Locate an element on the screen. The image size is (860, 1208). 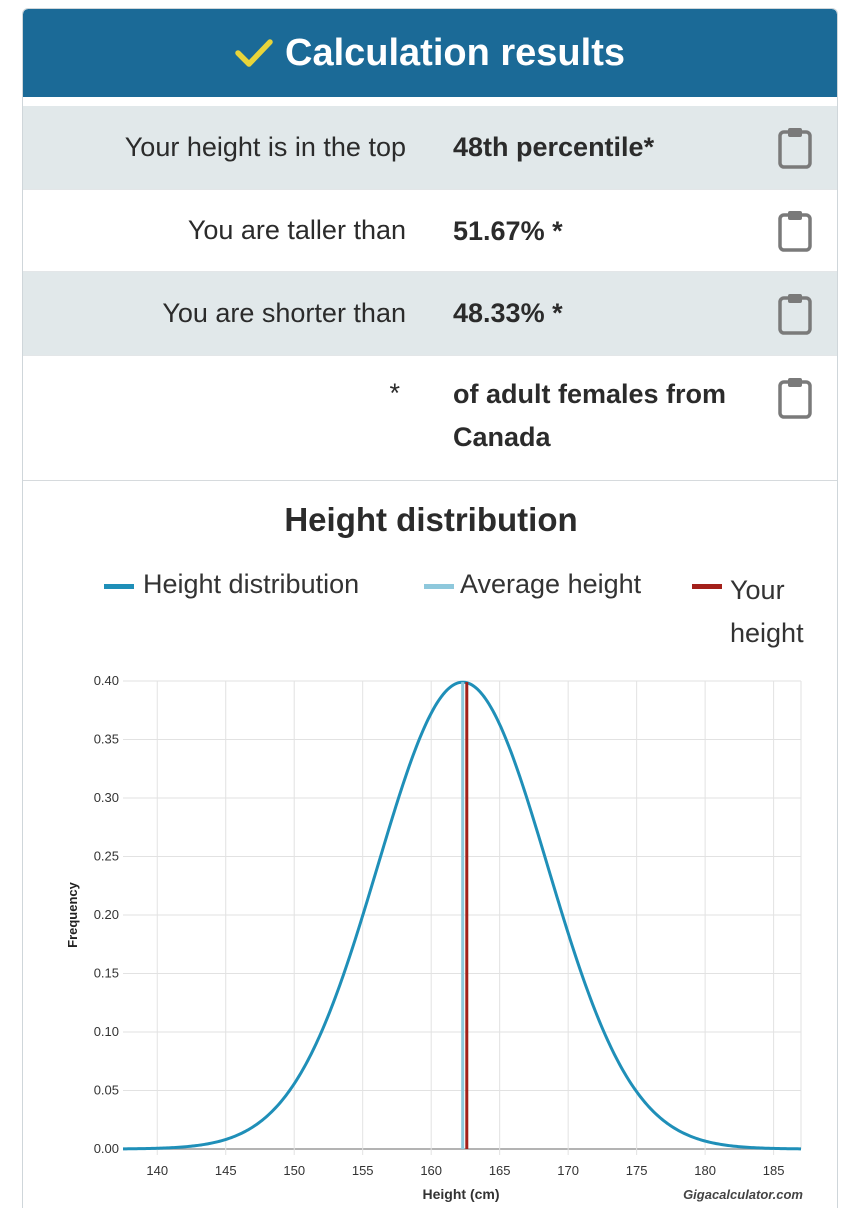
result-value: 48th percentile* is located at coordinates (554, 147).